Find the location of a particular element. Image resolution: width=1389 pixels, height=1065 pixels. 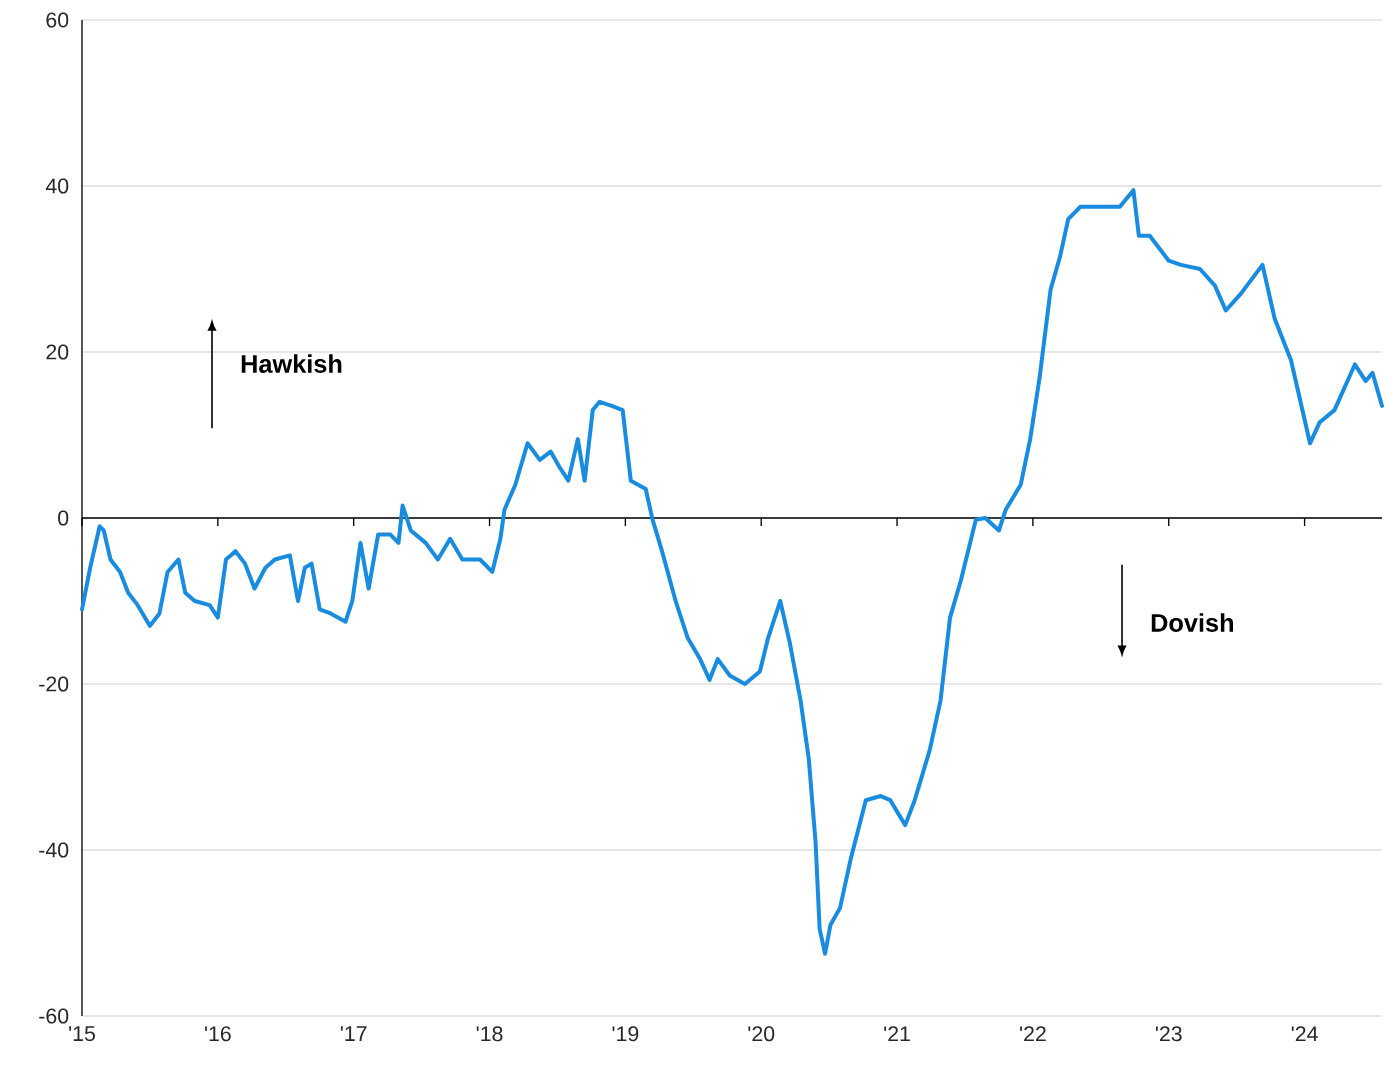

y-tick-label: -20 is located at coordinates (54, 684).